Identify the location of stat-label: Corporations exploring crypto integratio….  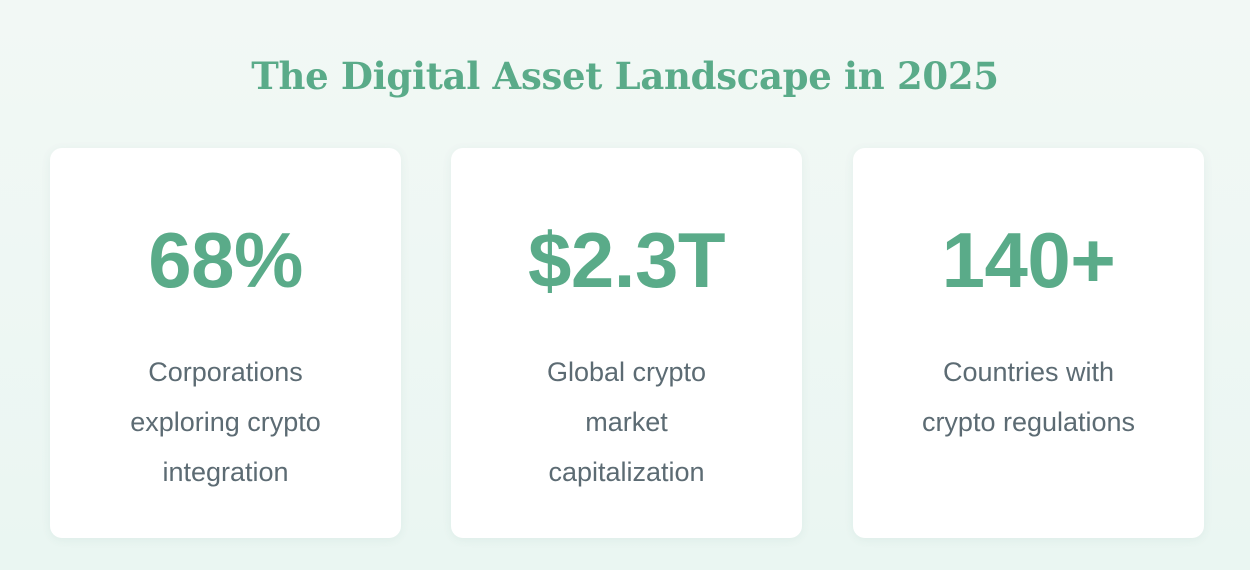
(225, 422).